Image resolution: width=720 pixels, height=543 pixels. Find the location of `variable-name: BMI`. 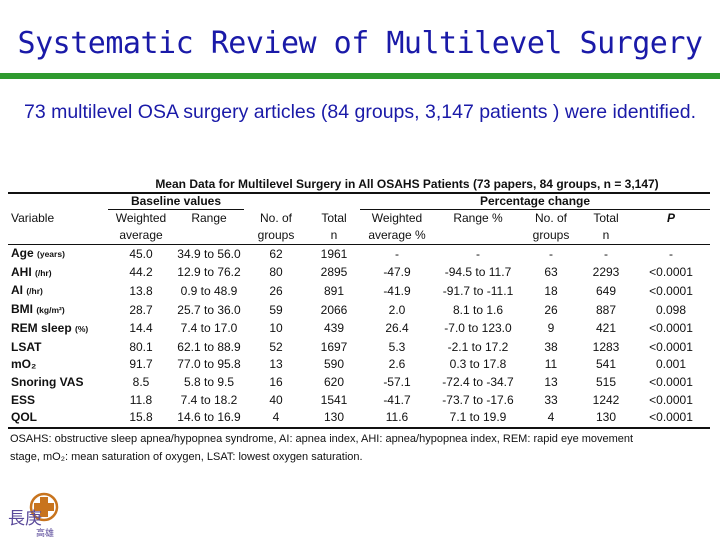

variable-name: BMI is located at coordinates (22, 309).